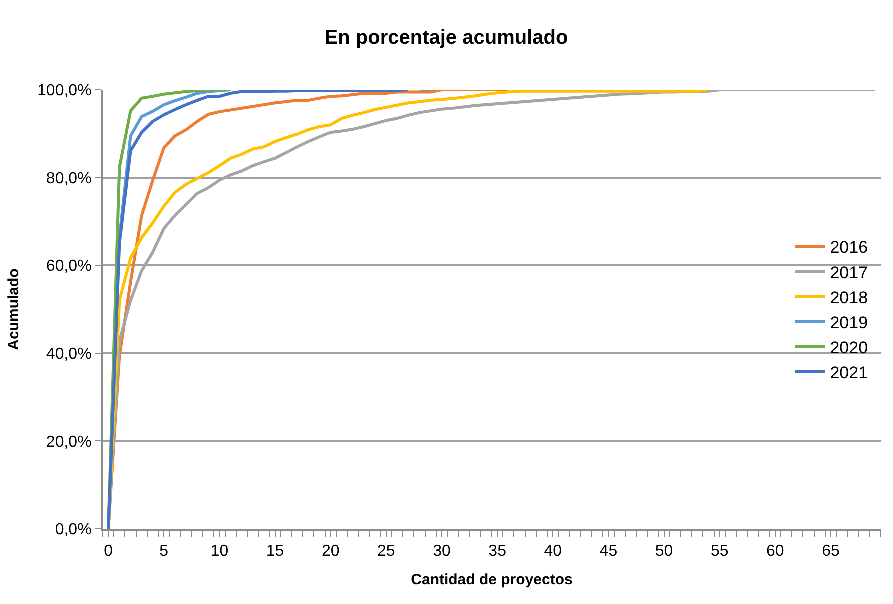  I want to click on y-axis-title: Acumulado, so click(13, 309).